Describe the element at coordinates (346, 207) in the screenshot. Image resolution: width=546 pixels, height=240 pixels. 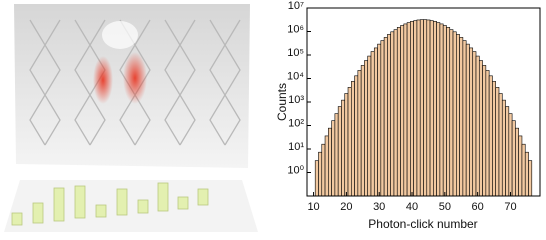
I see `x-tick-label: 20` at that location.